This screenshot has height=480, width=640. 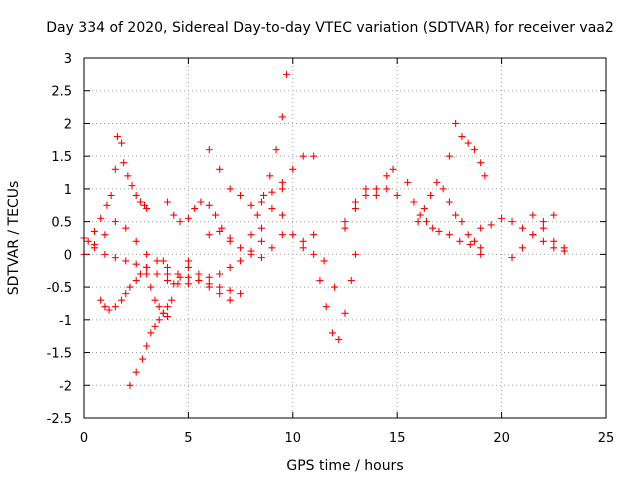 I want to click on y-tick-label: 0, so click(x=68, y=255).